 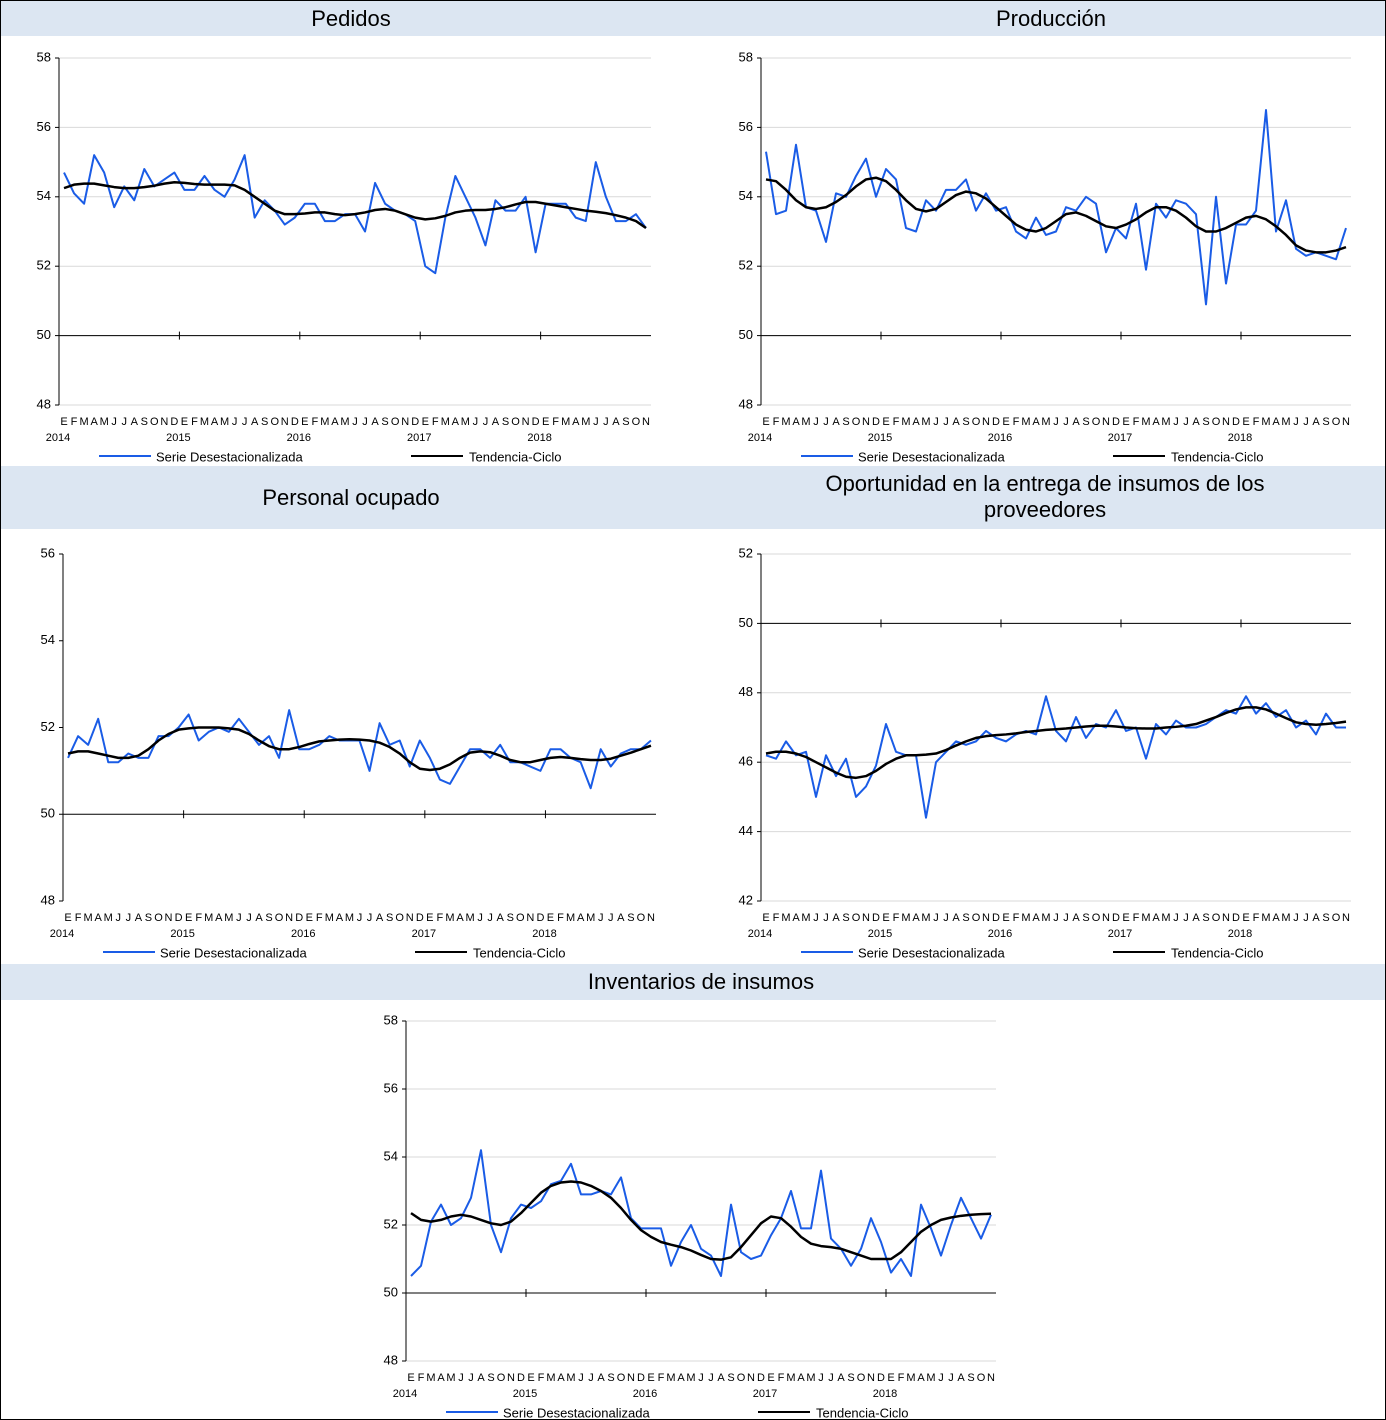 I want to click on legend-label: Tendencia-Ciclo, so click(x=1217, y=952).